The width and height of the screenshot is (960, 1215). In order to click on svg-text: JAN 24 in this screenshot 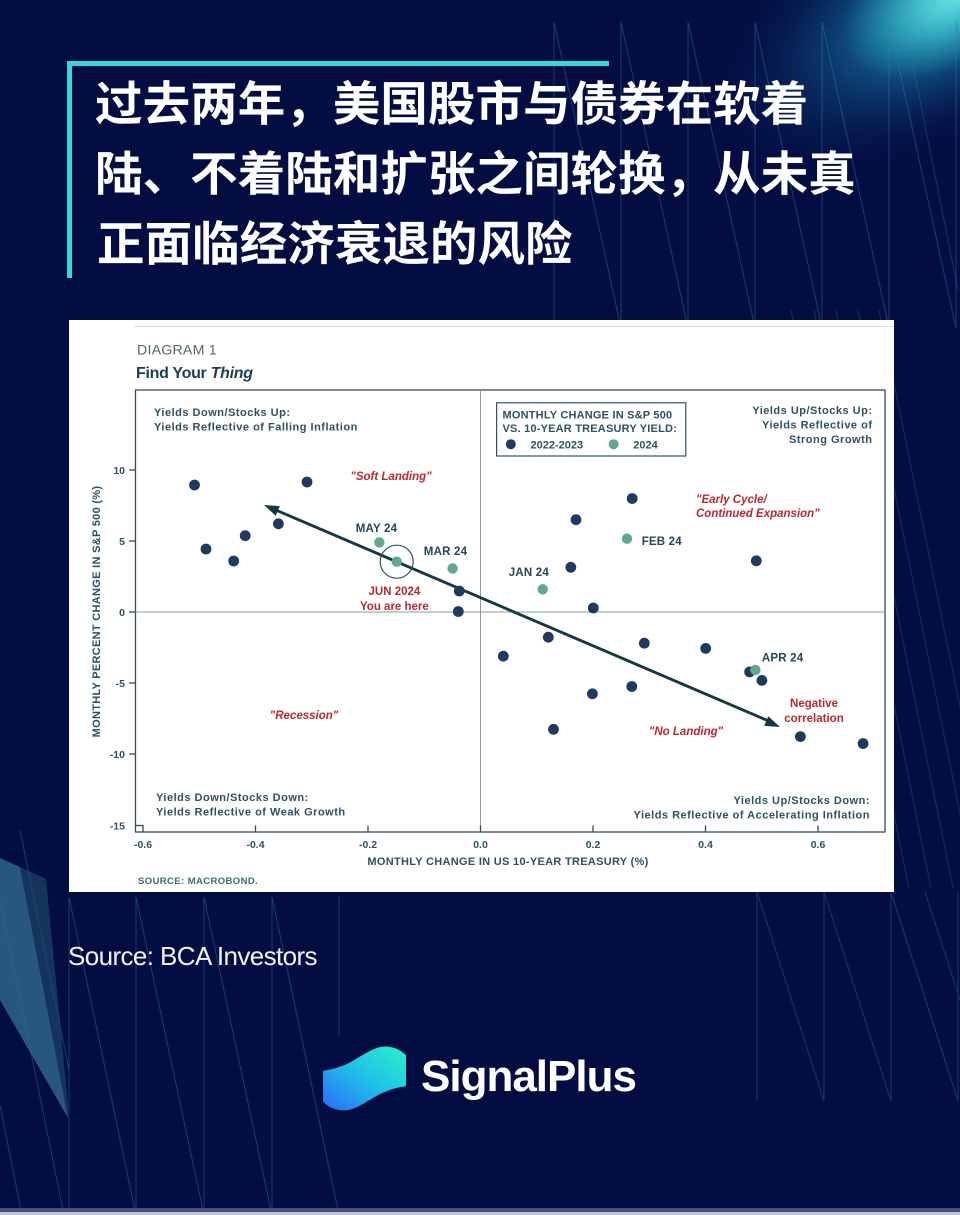, I will do `click(529, 573)`.